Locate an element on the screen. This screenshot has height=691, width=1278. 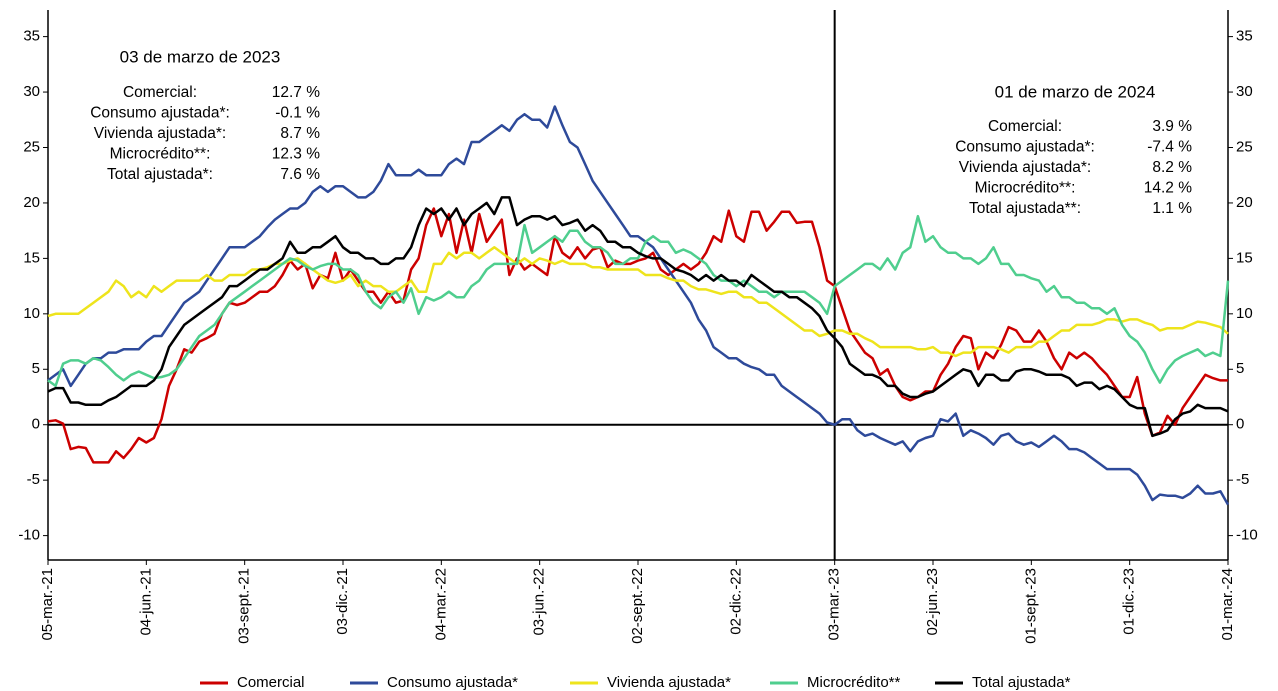
annotation-value: 8.7 % is located at coordinates (300, 133).